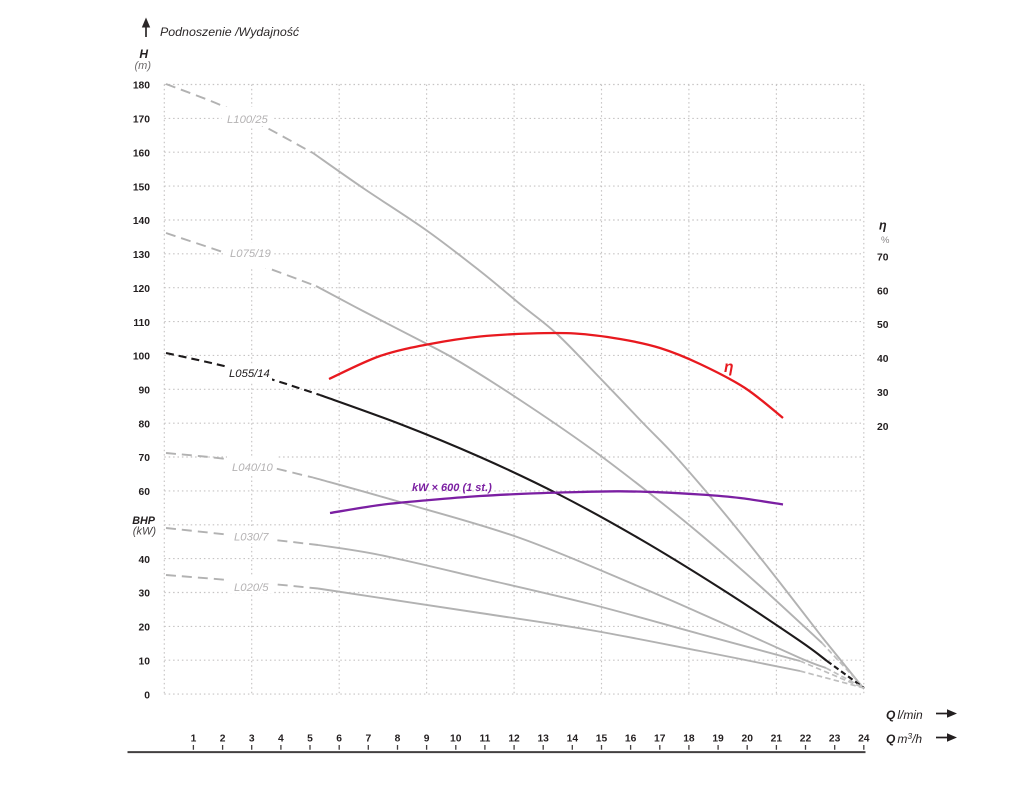 This screenshot has height=791, width=1024. Describe the element at coordinates (573, 738) in the screenshot. I see `svg-text: 14` at that location.